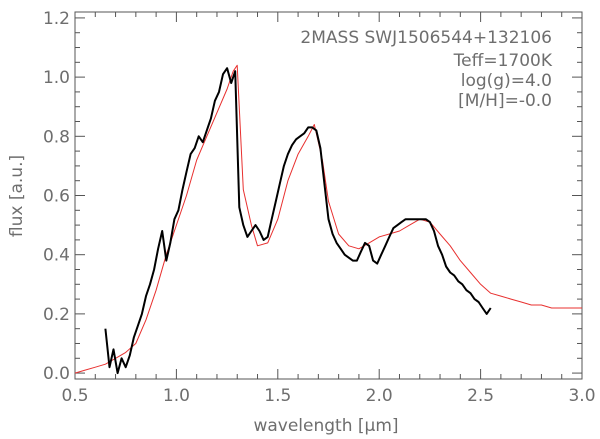  I want to click on annotation-logg: log(g)=4.0, so click(506, 81).